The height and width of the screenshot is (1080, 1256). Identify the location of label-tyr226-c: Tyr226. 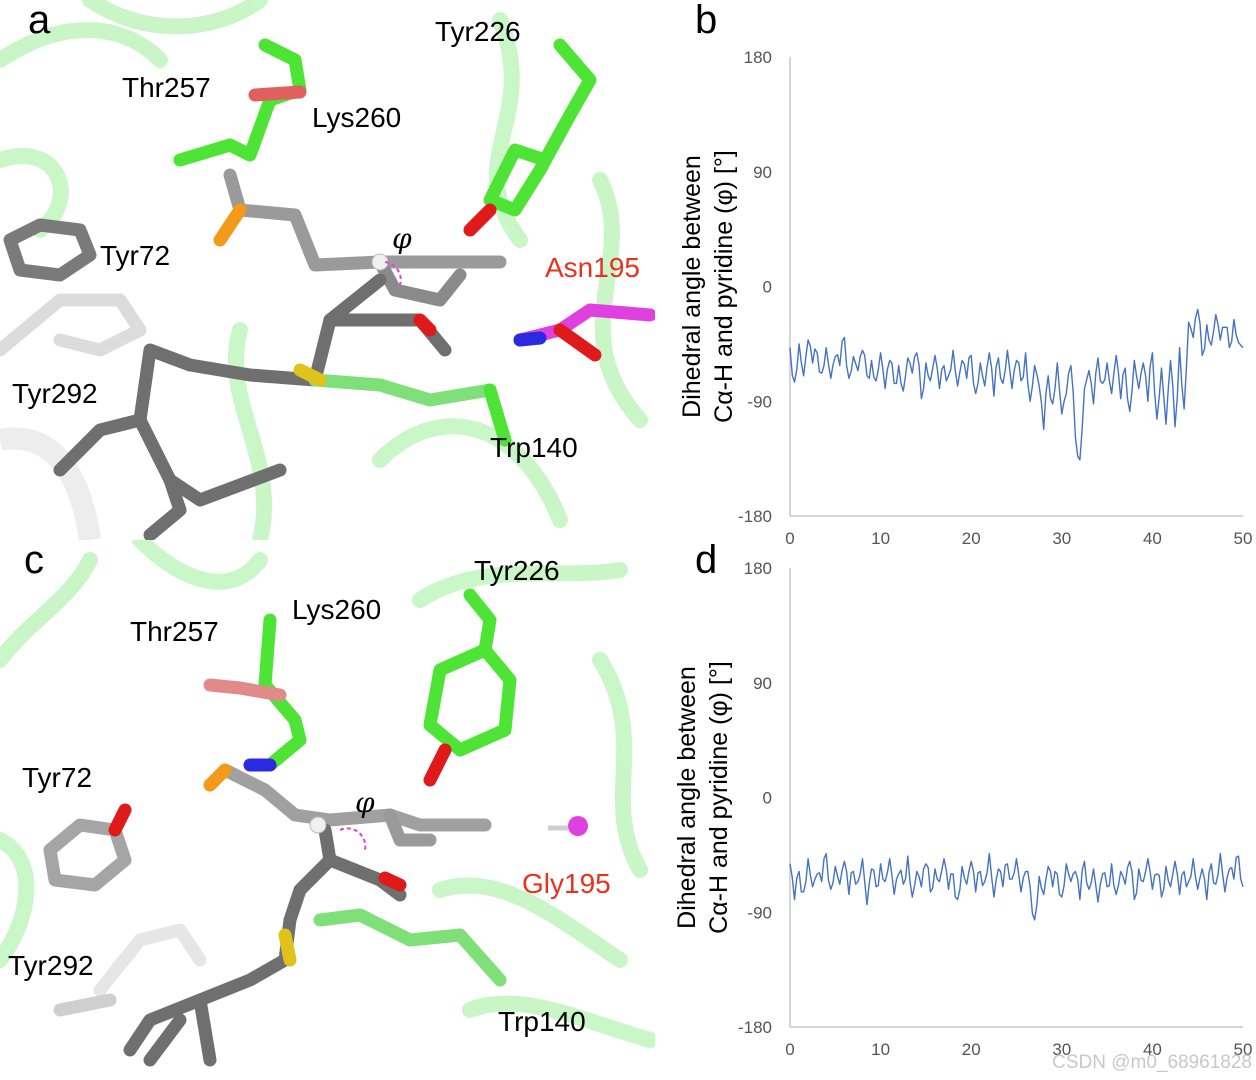
(517, 570).